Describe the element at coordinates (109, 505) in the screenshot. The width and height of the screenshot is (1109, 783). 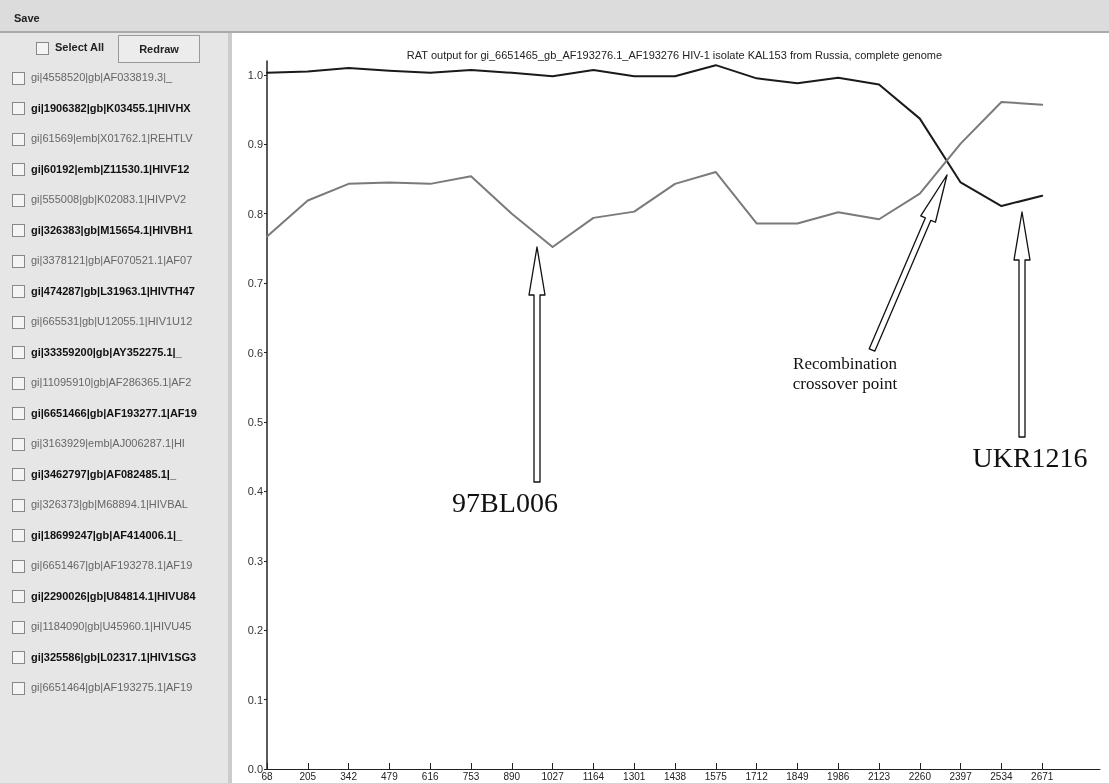
I see `text: gi|326373|gb|M68894.1|HIVBAL` at that location.